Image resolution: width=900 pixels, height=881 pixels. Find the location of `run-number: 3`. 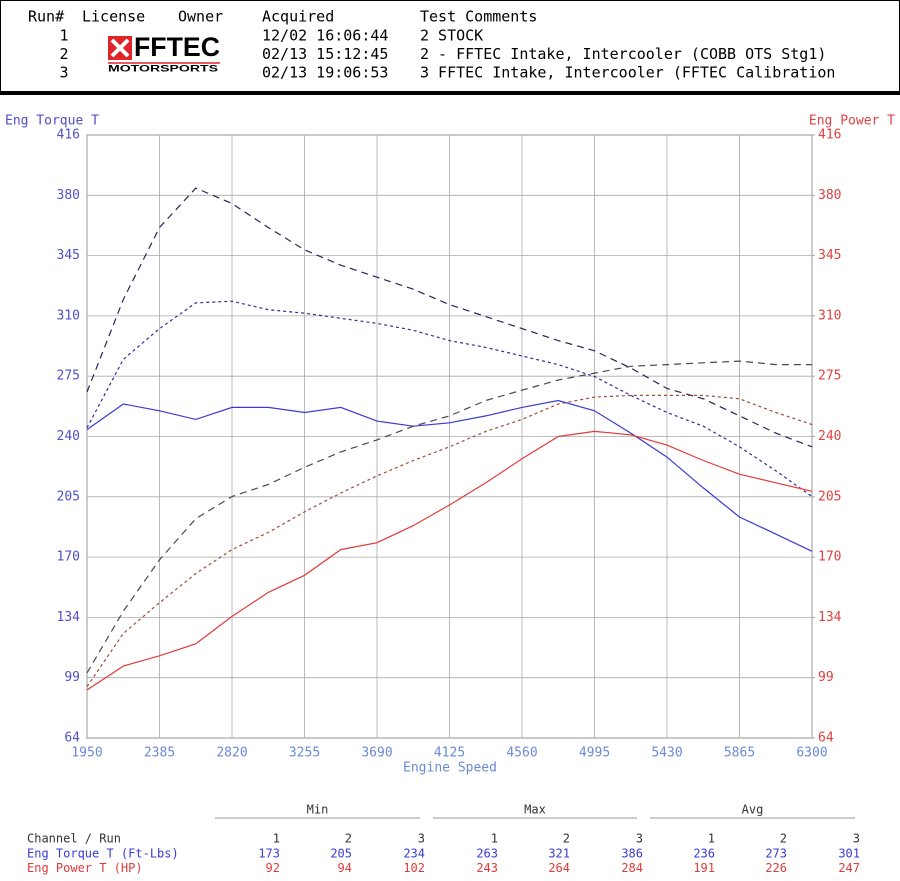

run-number: 3 is located at coordinates (63, 73).